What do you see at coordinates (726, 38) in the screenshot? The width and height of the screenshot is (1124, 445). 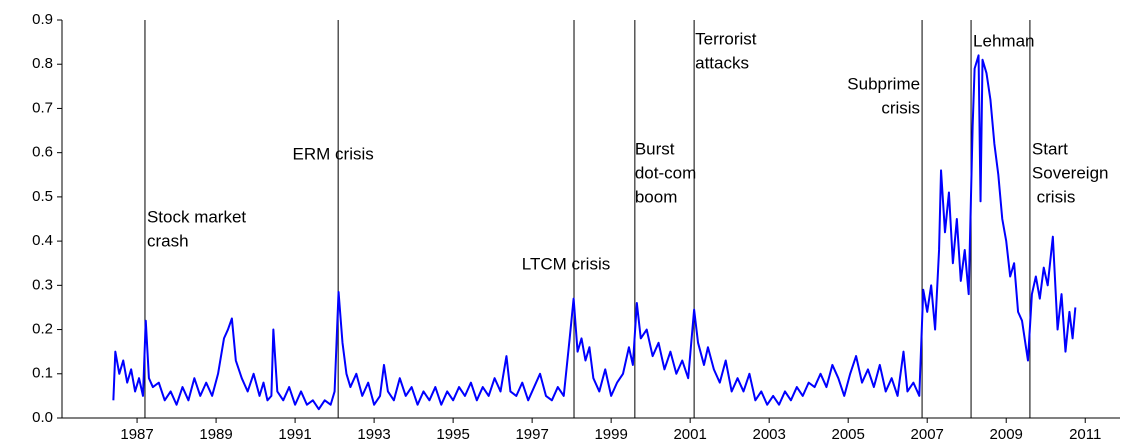 I see `event-label: Terrorist` at bounding box center [726, 38].